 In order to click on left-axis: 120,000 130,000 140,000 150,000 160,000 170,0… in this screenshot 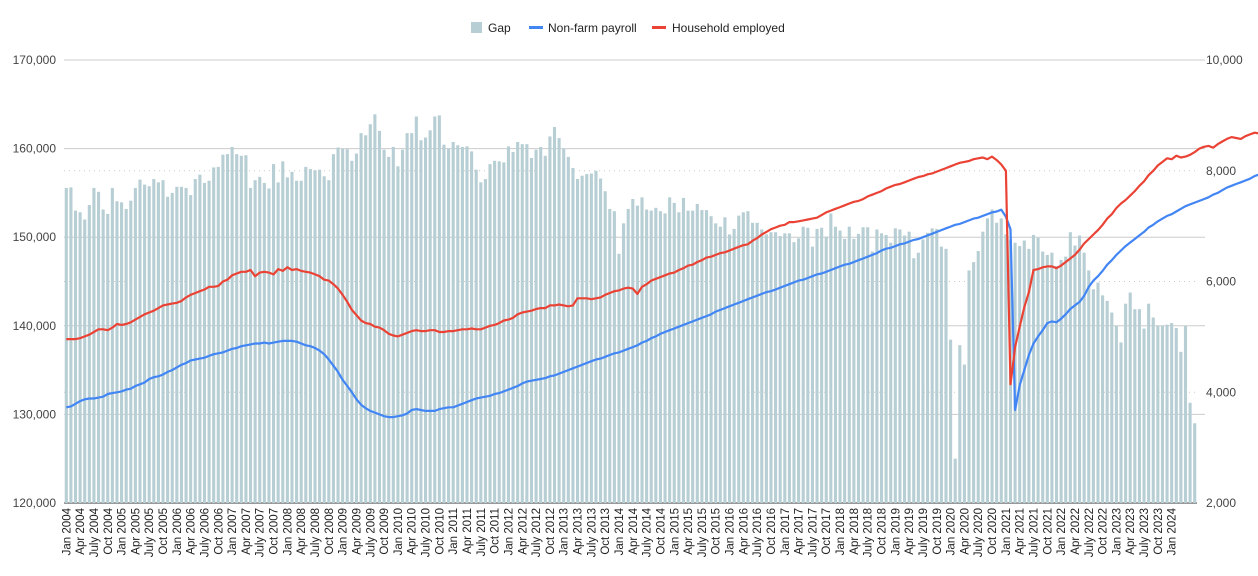, I will do `click(35, 281)`.